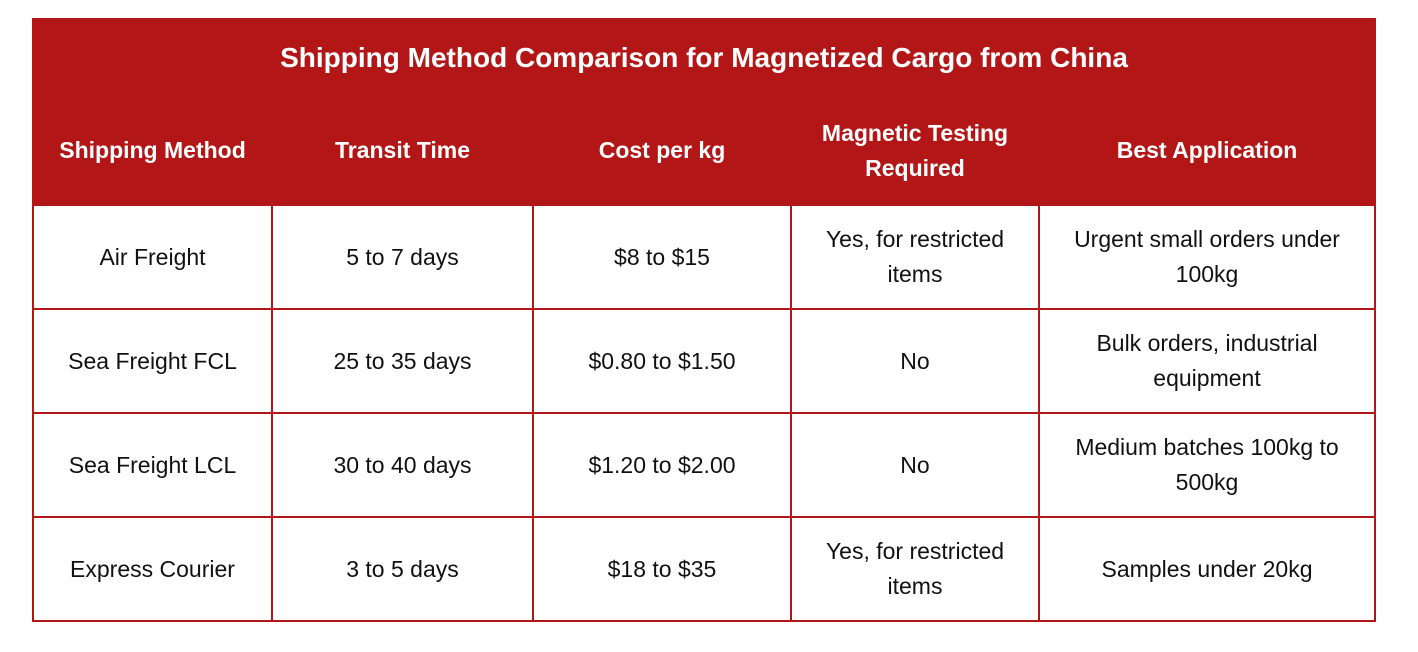 Image resolution: width=1418 pixels, height=652 pixels. Describe the element at coordinates (1207, 569) in the screenshot. I see `table-cell: Samples under 20kg` at that location.